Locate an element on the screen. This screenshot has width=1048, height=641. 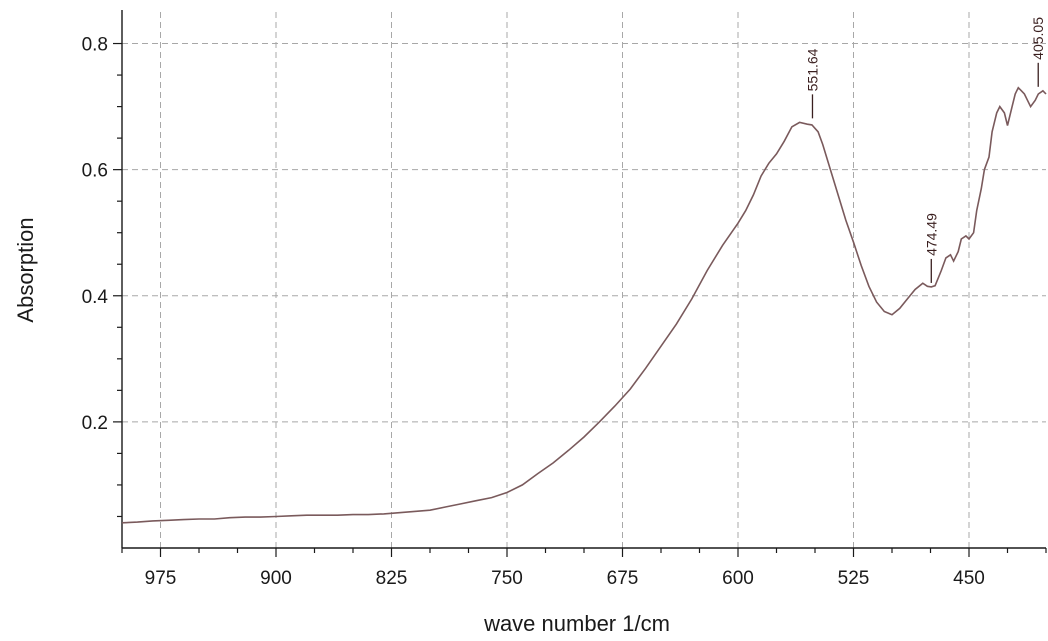
y-tick-label: 0.2 is located at coordinates (95, 423).